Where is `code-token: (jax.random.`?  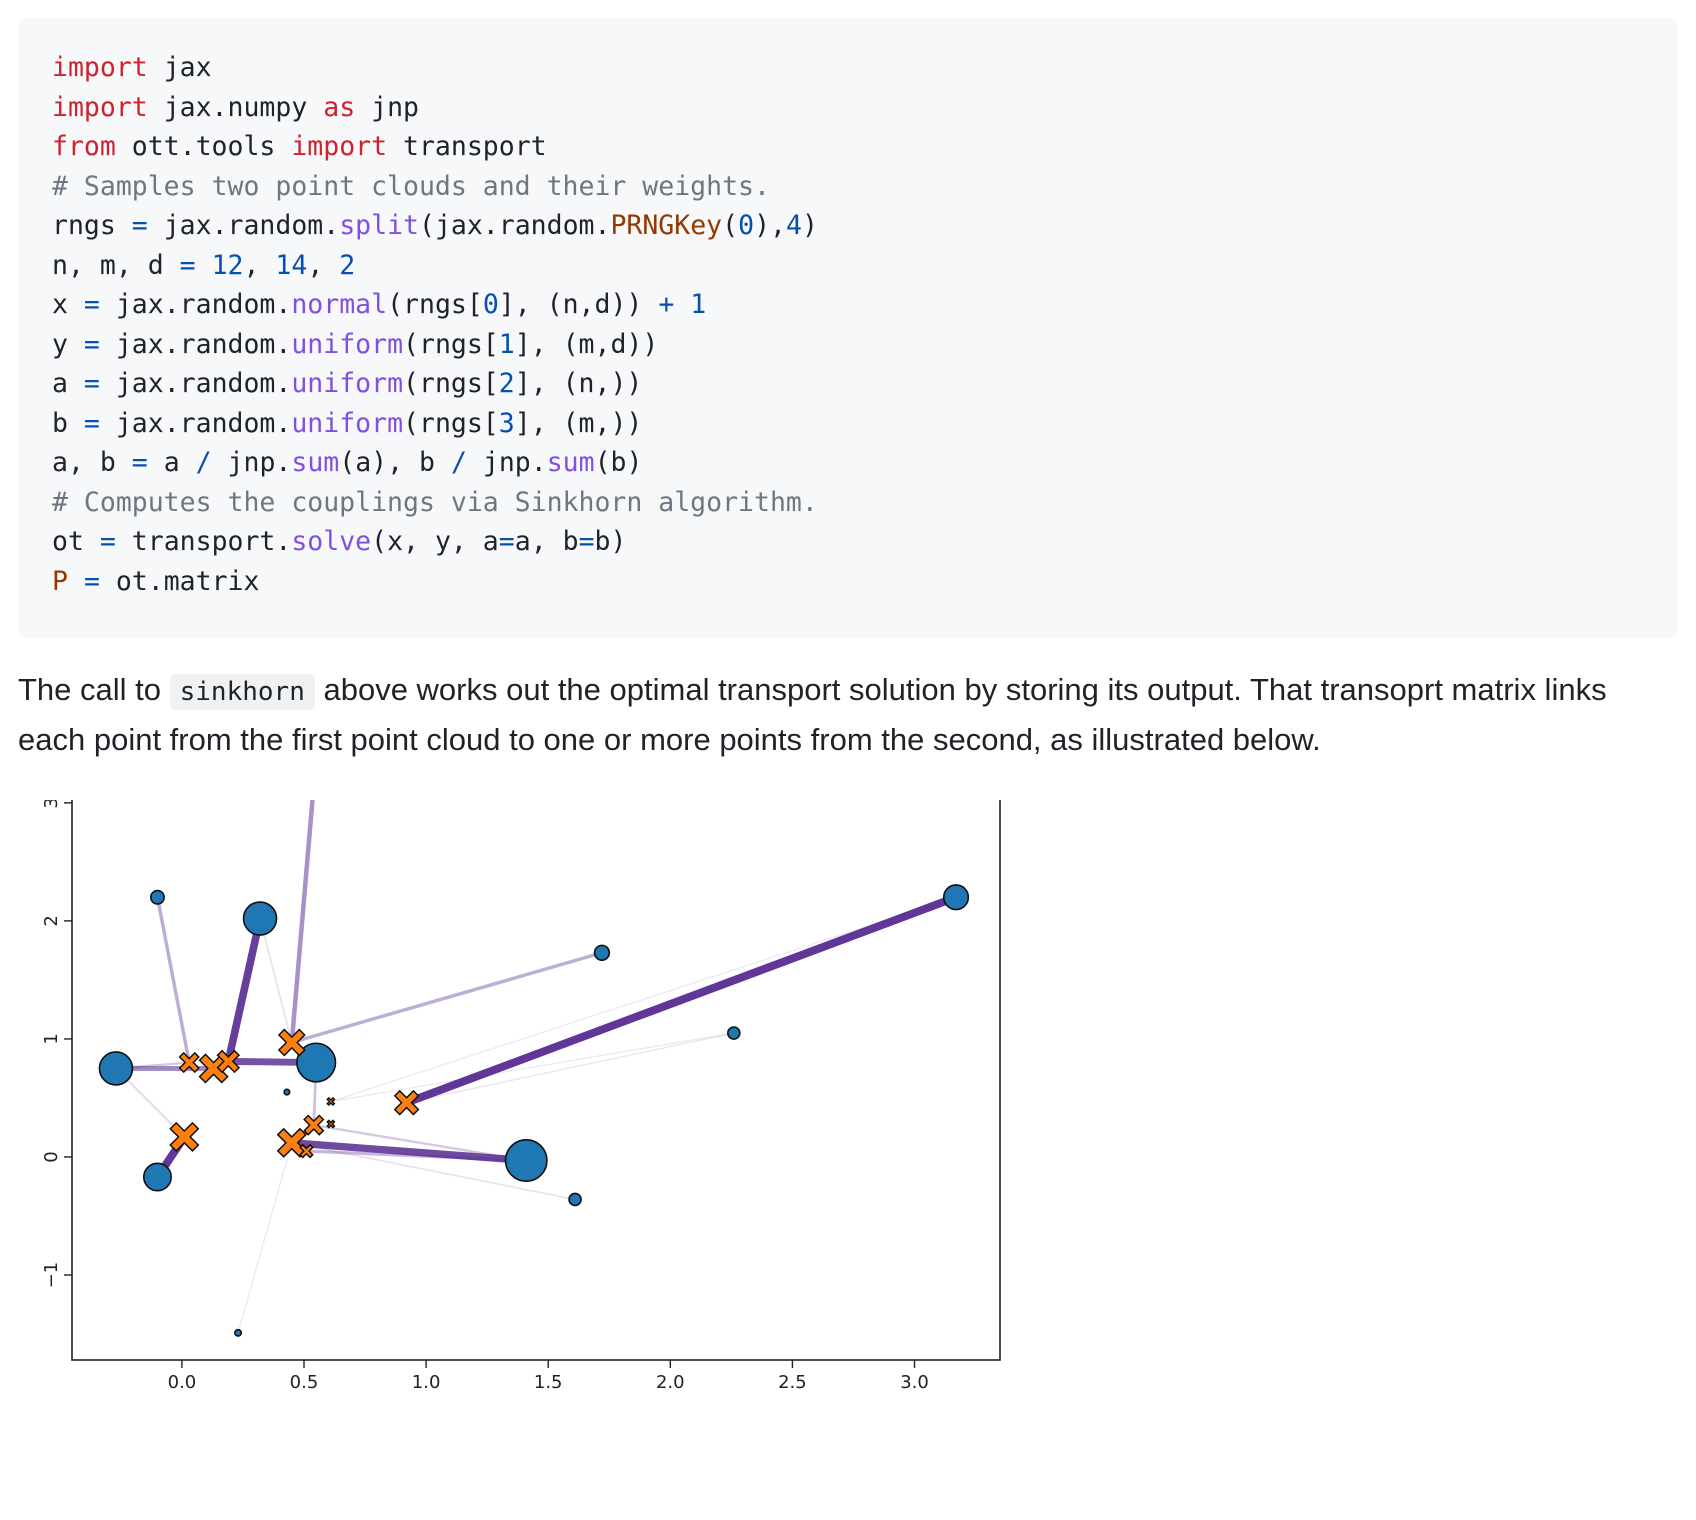 code-token: (jax.random. is located at coordinates (514, 225).